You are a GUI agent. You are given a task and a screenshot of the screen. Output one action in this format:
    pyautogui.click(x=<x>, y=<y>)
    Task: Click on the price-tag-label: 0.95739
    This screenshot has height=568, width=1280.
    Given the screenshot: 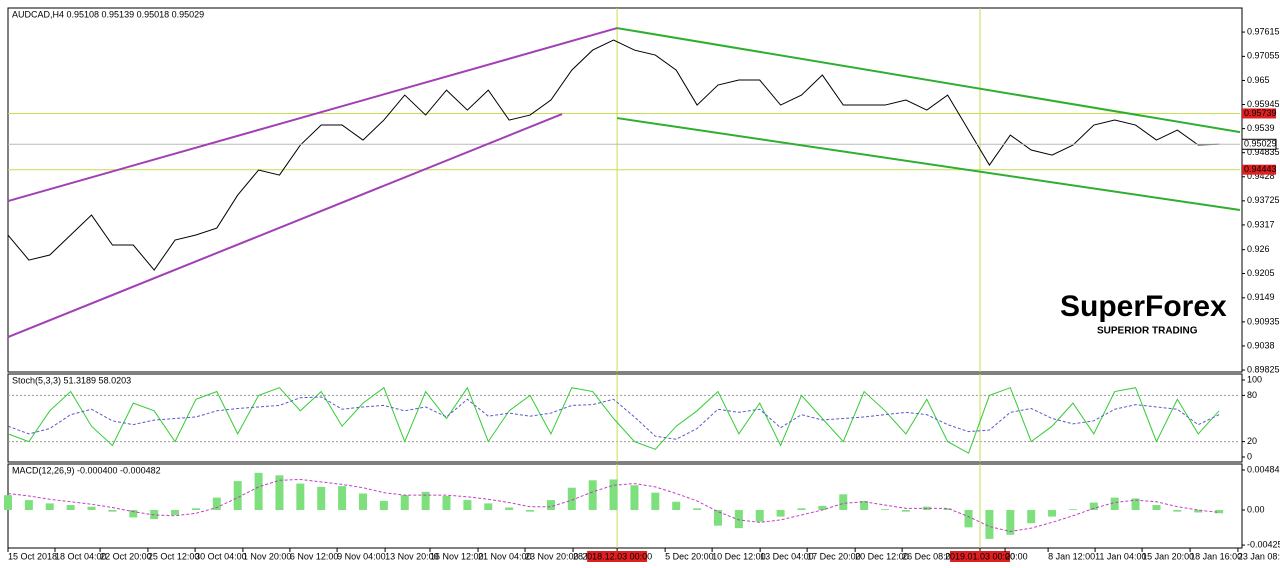 What is the action you would take?
    pyautogui.click(x=1260, y=113)
    